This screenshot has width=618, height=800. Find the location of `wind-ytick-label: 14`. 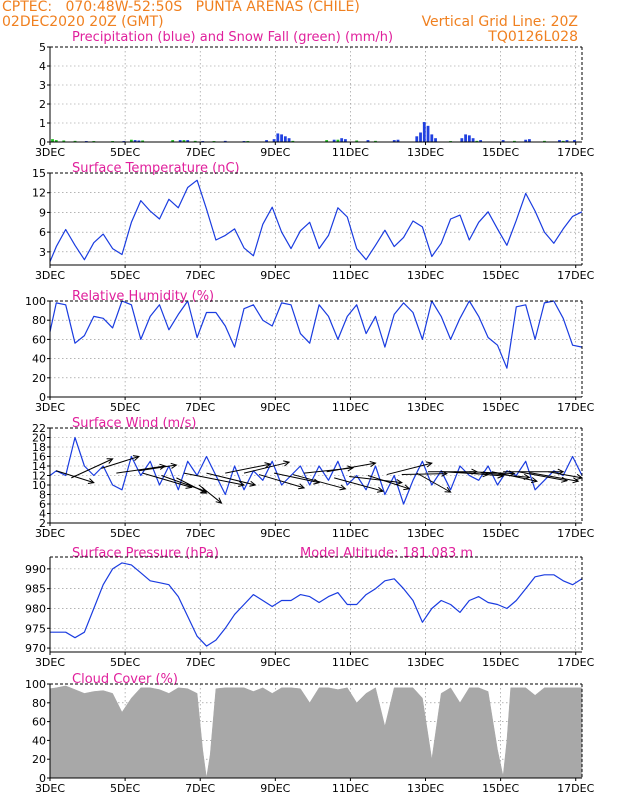

wind-ytick-label: 14 is located at coordinates (39, 466).